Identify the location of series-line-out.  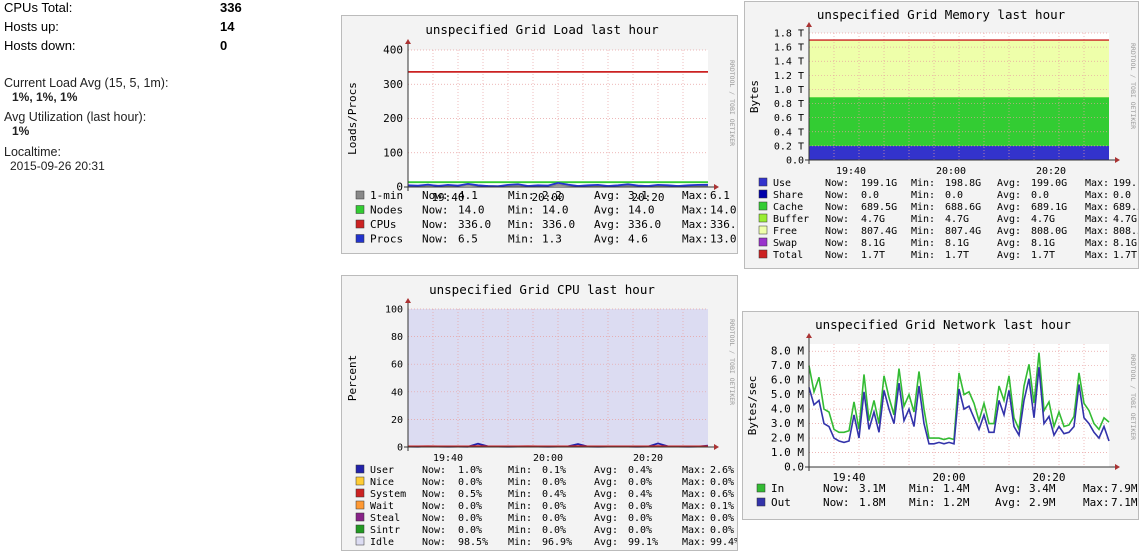
(959, 406).